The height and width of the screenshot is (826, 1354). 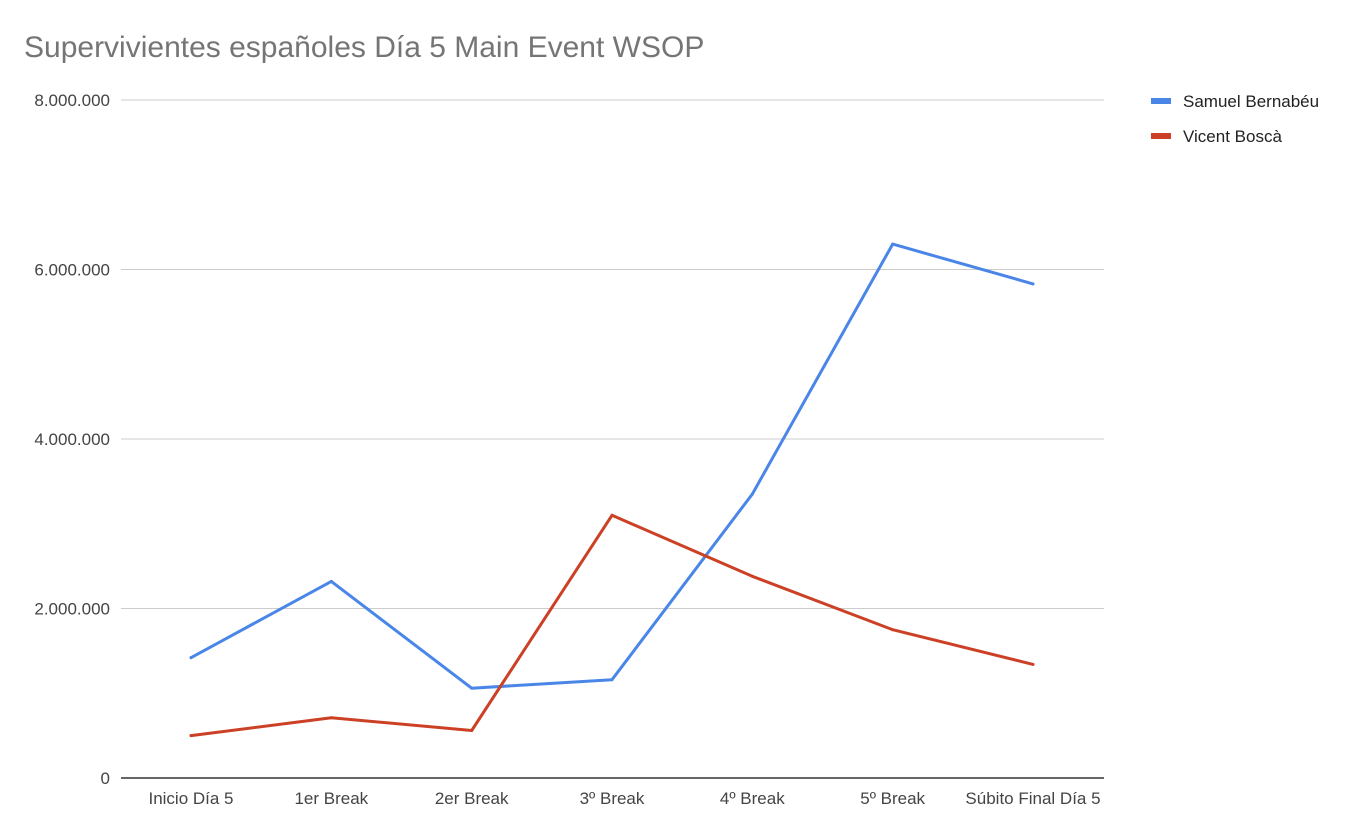 What do you see at coordinates (1251, 101) in the screenshot?
I see `legend-label: Samuel Bernabéu` at bounding box center [1251, 101].